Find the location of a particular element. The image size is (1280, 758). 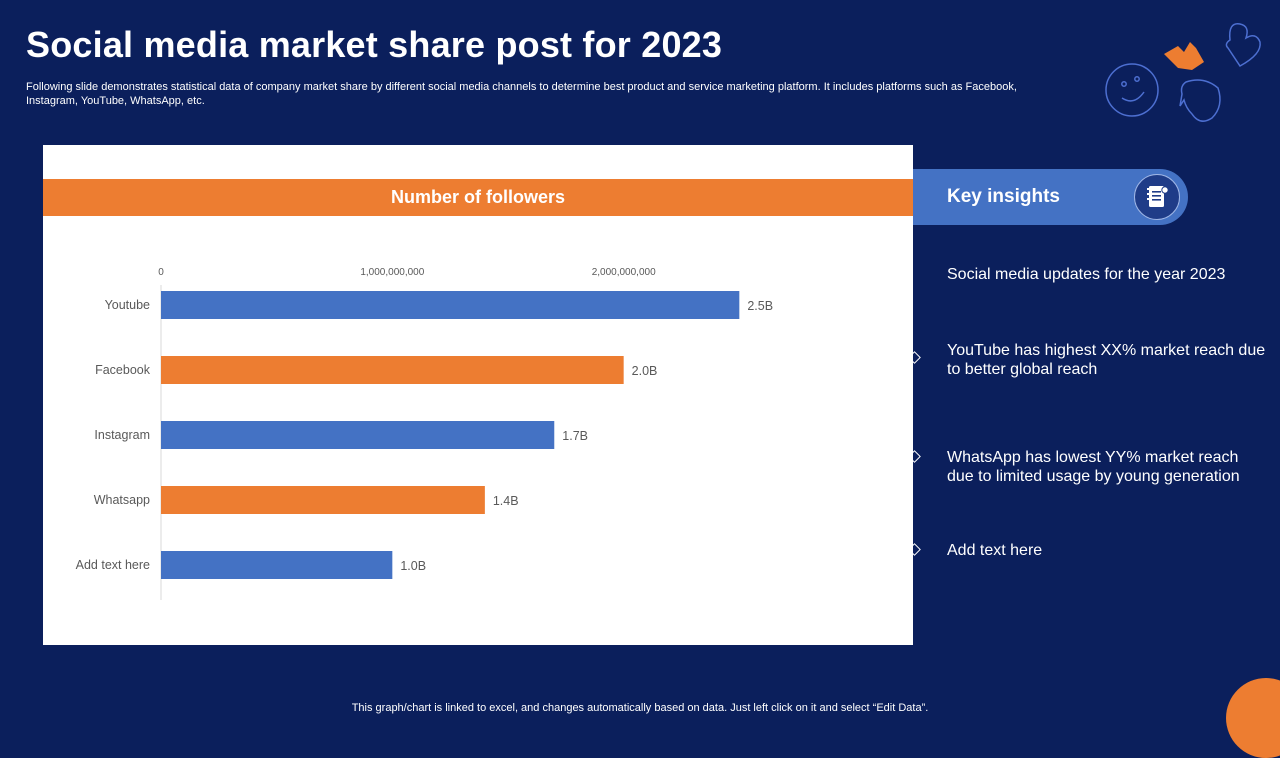

category-label: Youtube is located at coordinates (127, 305).